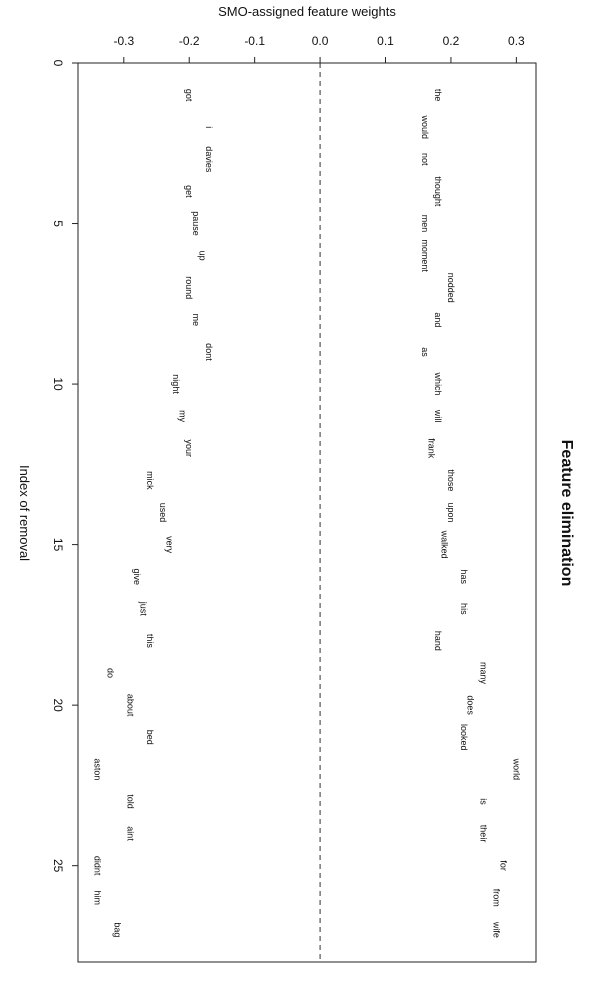  I want to click on x-tick-label: 0.1, so click(385, 41).